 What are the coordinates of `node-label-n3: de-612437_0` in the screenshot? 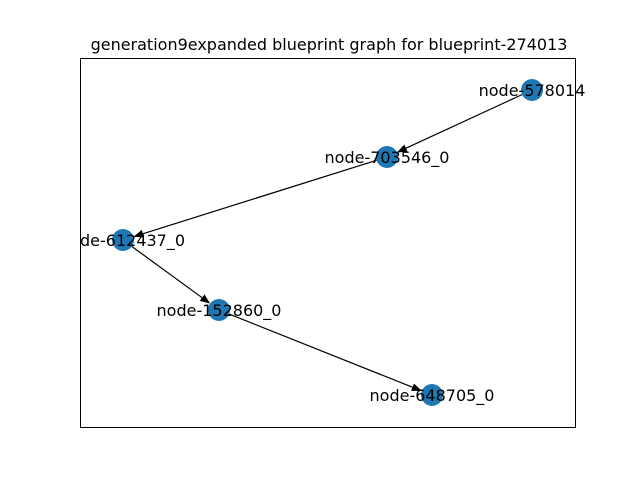 It's located at (132, 241).